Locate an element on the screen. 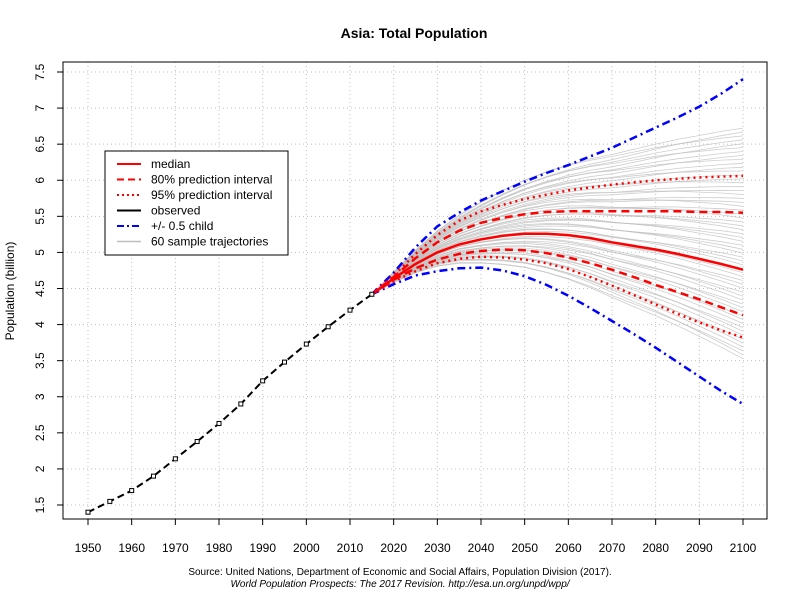 This screenshot has width=800, height=600. child-minus-line is located at coordinates (557, 336).